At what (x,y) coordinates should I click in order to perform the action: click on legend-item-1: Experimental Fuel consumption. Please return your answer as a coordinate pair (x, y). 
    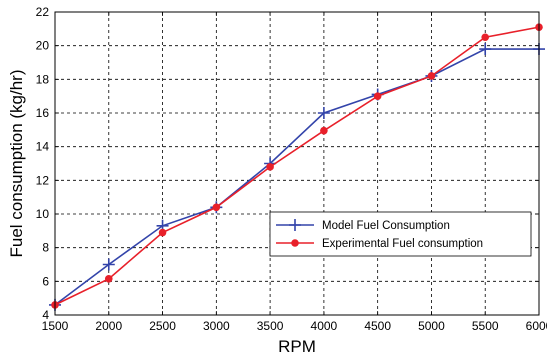
    Looking at the image, I should click on (379, 244).